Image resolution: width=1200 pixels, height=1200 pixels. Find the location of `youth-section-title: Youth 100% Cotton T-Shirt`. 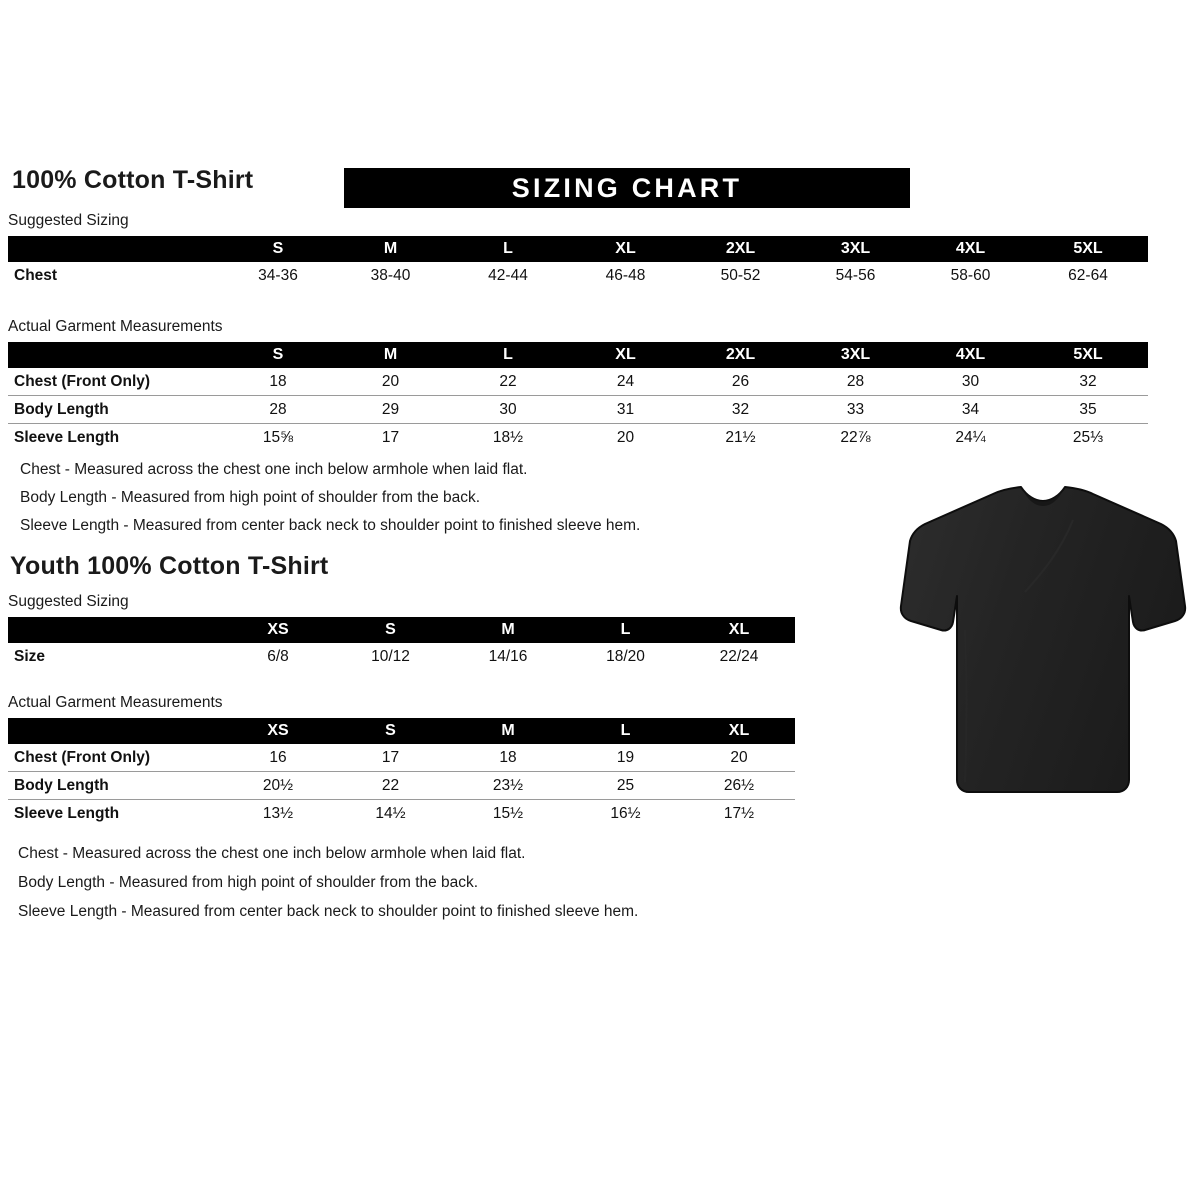

youth-section-title: Youth 100% Cotton T-Shirt is located at coordinates (169, 566).